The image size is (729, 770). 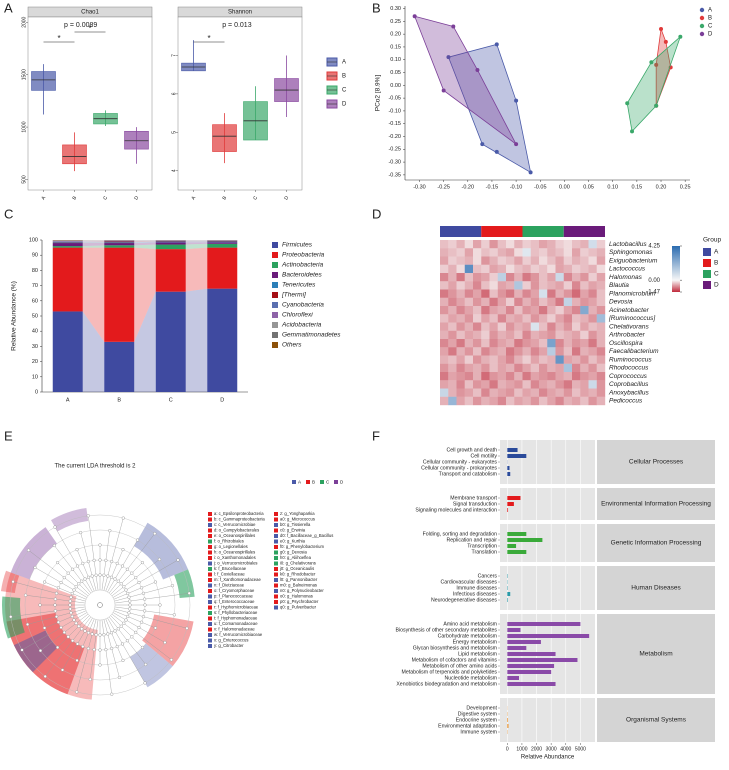 What do you see at coordinates (464, 600) in the screenshot?
I see `category-label: Neurodegenerative diseases` at bounding box center [464, 600].